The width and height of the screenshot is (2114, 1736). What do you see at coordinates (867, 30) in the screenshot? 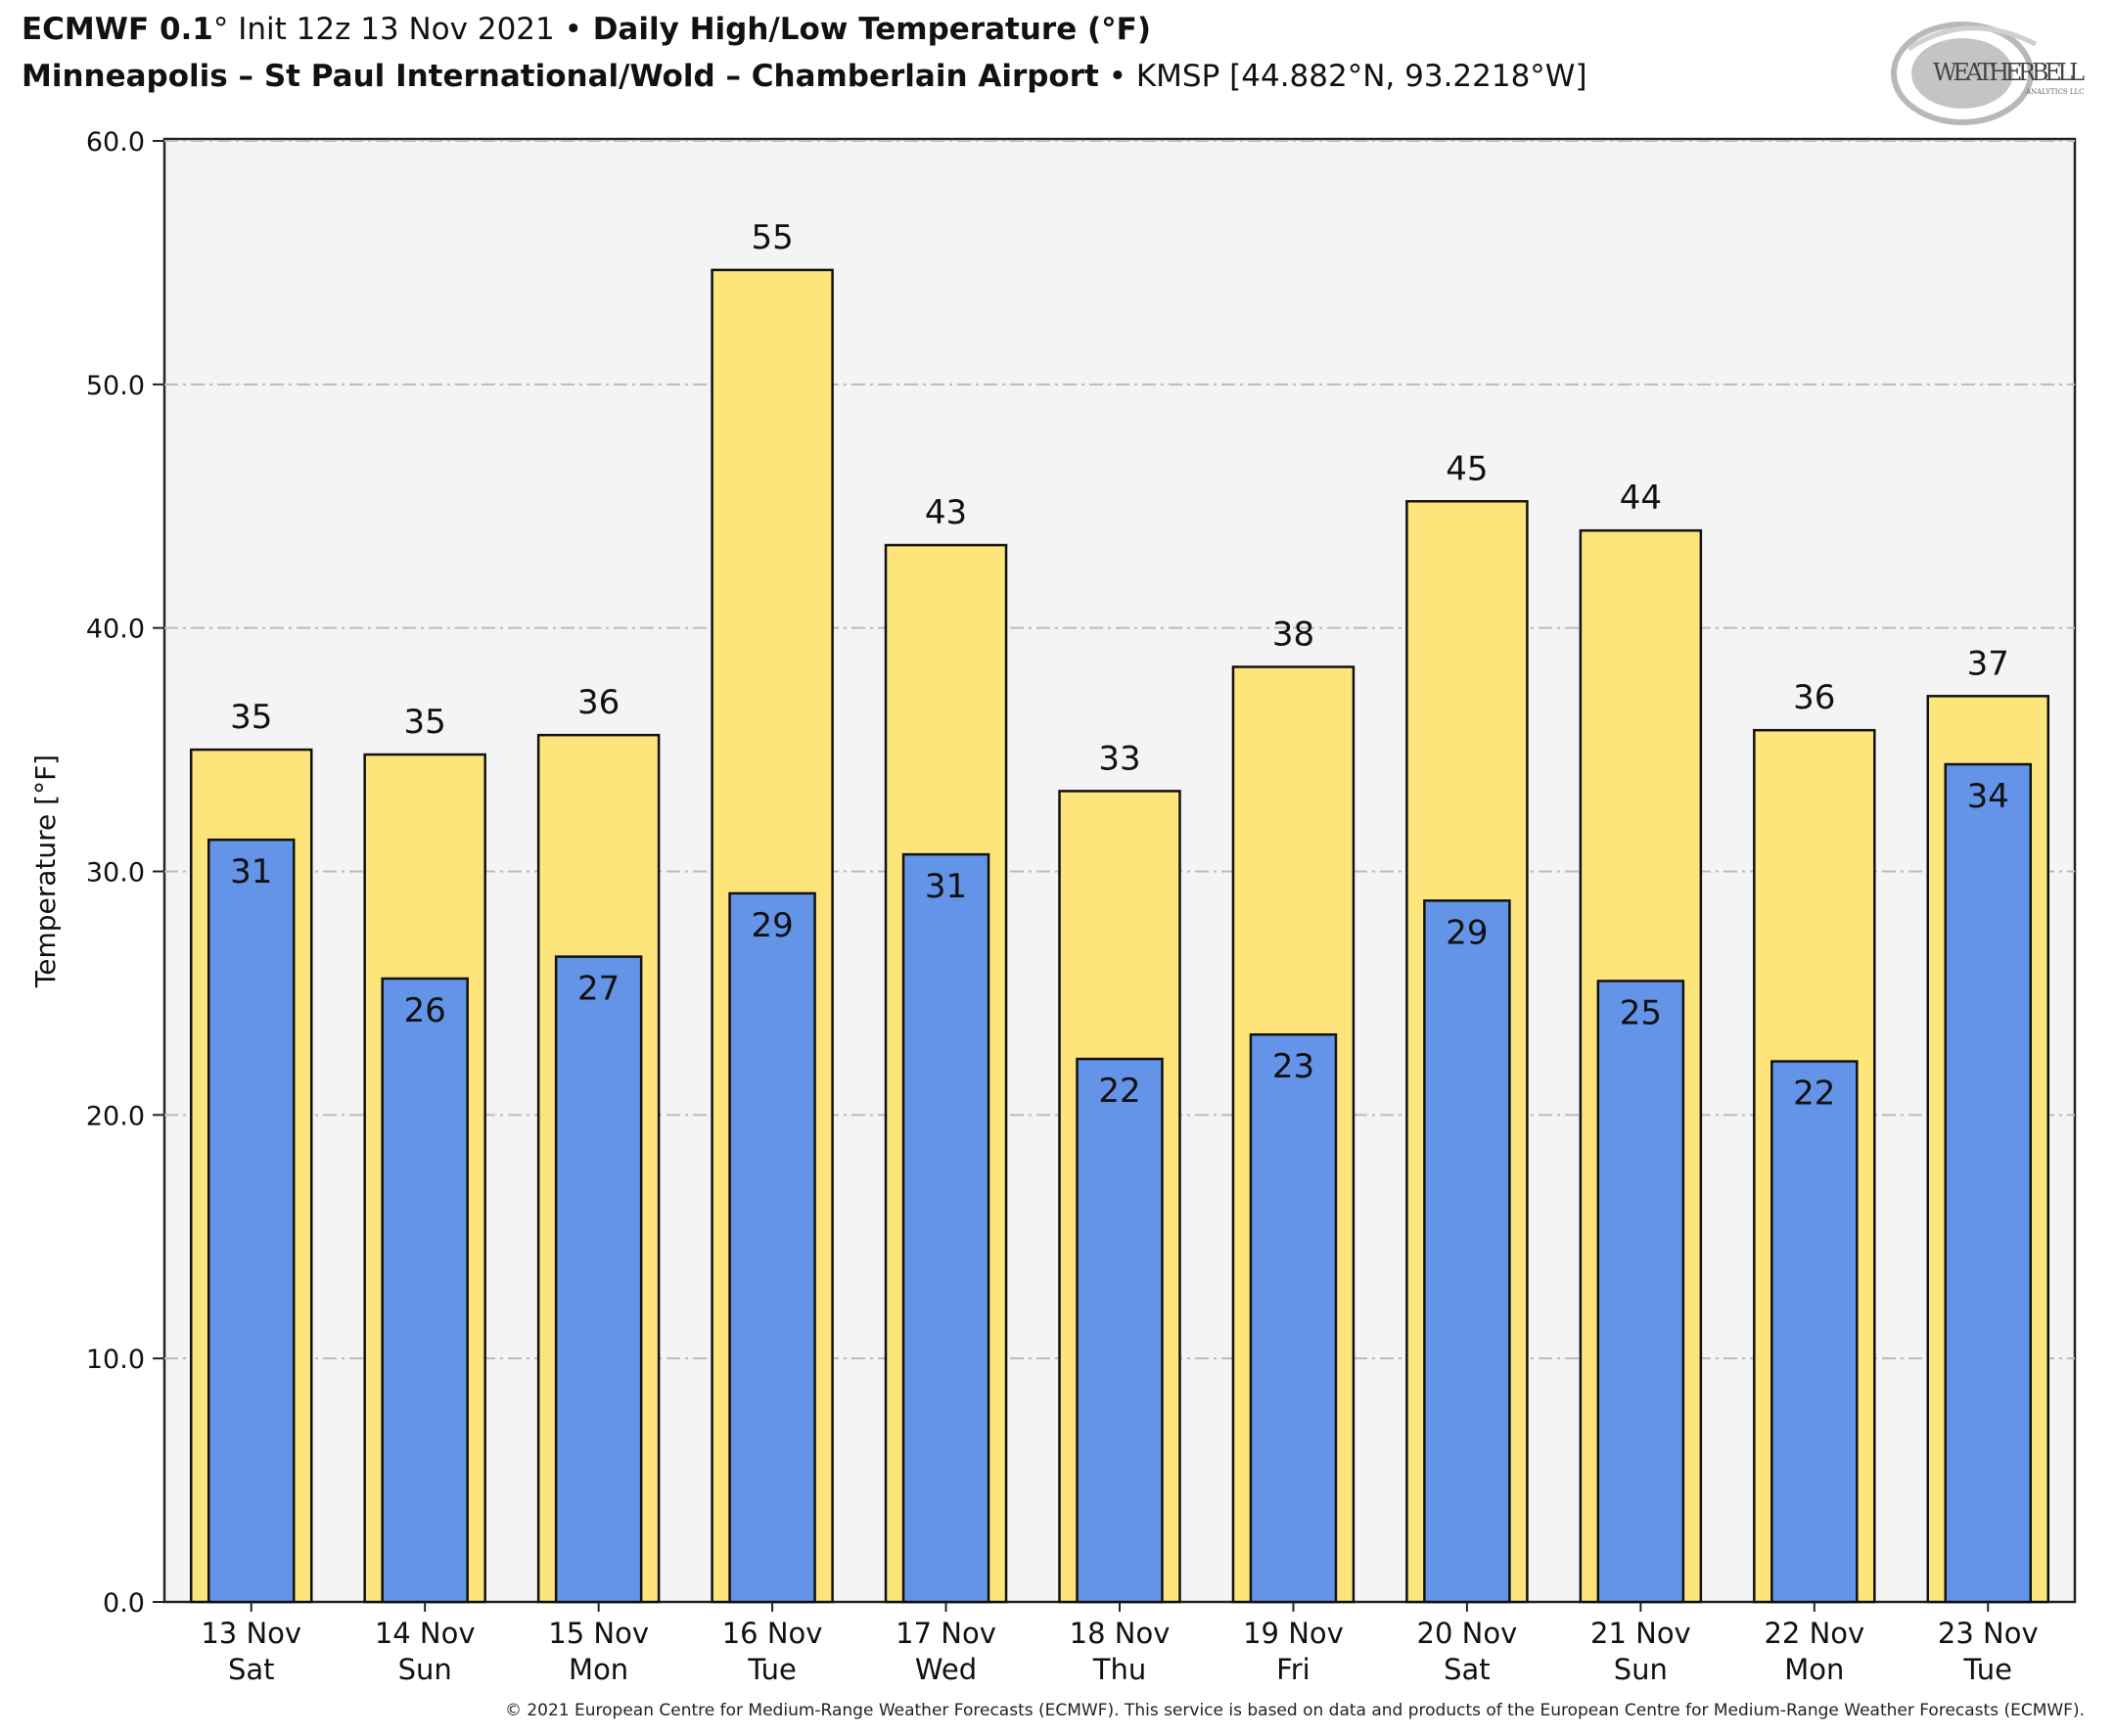
I see `product-name: Daily High/Low Temperature (°F)` at bounding box center [867, 30].